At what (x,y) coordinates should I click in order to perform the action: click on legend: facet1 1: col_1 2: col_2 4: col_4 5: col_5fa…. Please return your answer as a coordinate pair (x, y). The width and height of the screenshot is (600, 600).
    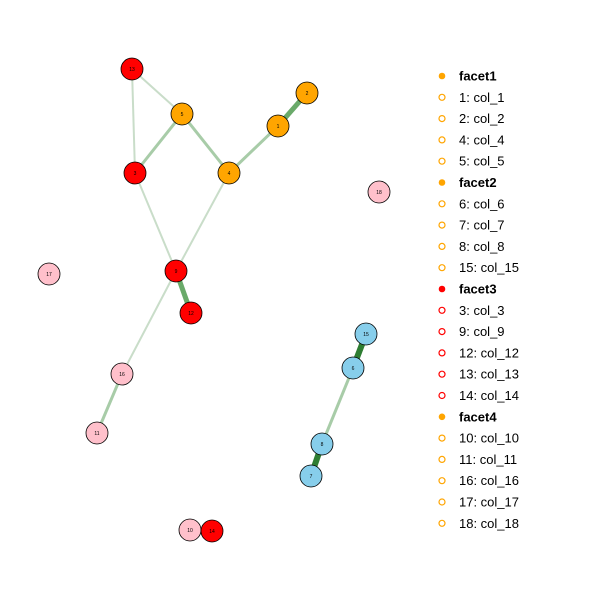
    Looking at the image, I should click on (478, 300).